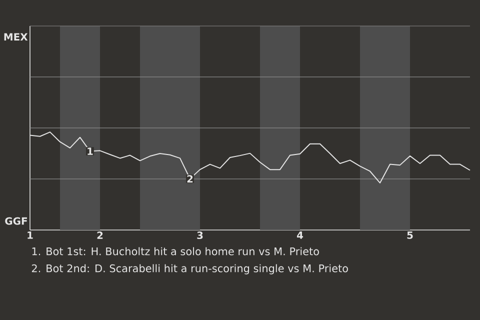 This screenshot has width=480, height=320. Describe the element at coordinates (175, 251) in the screenshot. I see `text: 1. Bot 1st: H. Bucholtz hit a solo home run vs M. Prieto` at that location.